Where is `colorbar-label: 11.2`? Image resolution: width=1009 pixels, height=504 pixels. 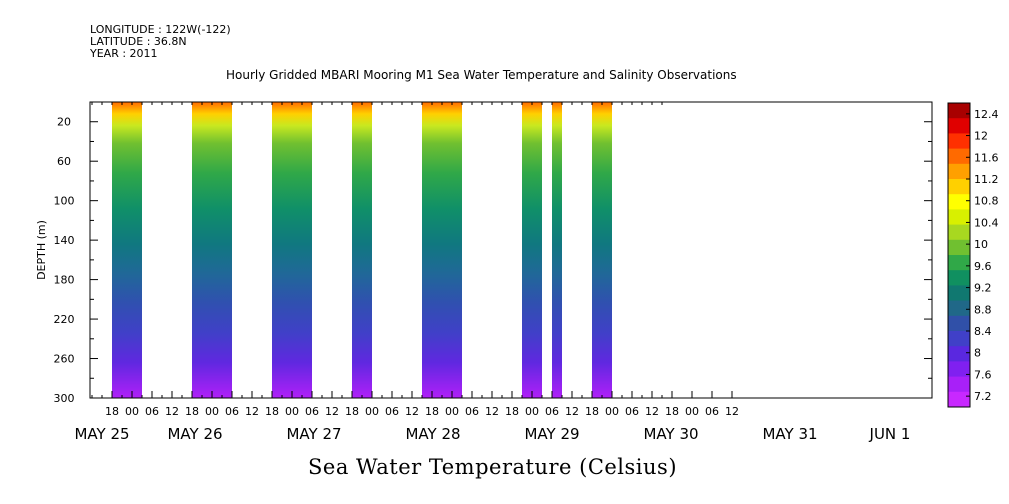 colorbar-label: 11.2 is located at coordinates (986, 179).